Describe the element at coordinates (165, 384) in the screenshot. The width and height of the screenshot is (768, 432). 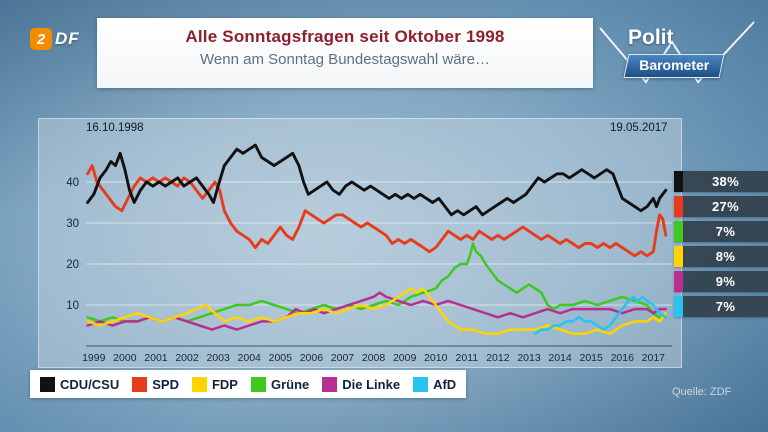
I see `legend-label: SPD` at that location.